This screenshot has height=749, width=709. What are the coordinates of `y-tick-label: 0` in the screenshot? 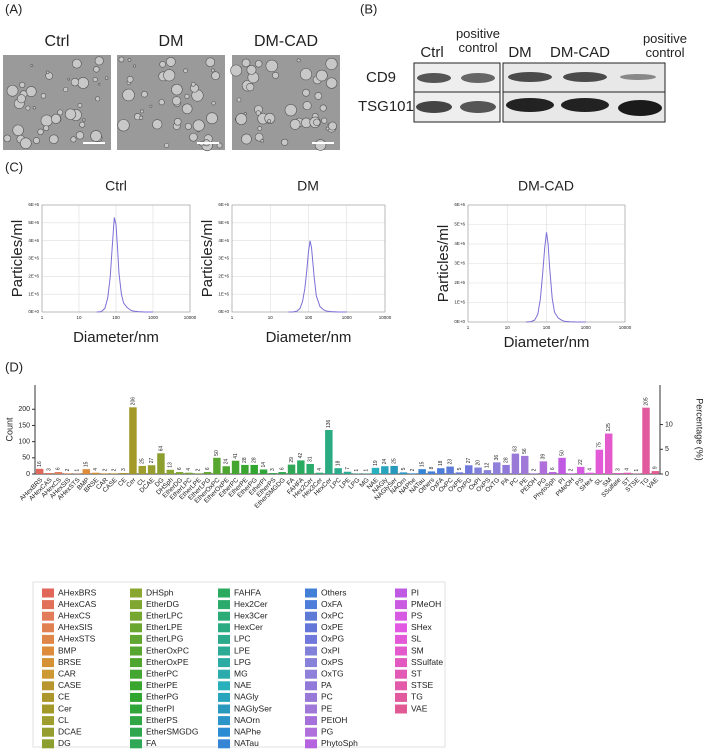 It's located at (28, 474).